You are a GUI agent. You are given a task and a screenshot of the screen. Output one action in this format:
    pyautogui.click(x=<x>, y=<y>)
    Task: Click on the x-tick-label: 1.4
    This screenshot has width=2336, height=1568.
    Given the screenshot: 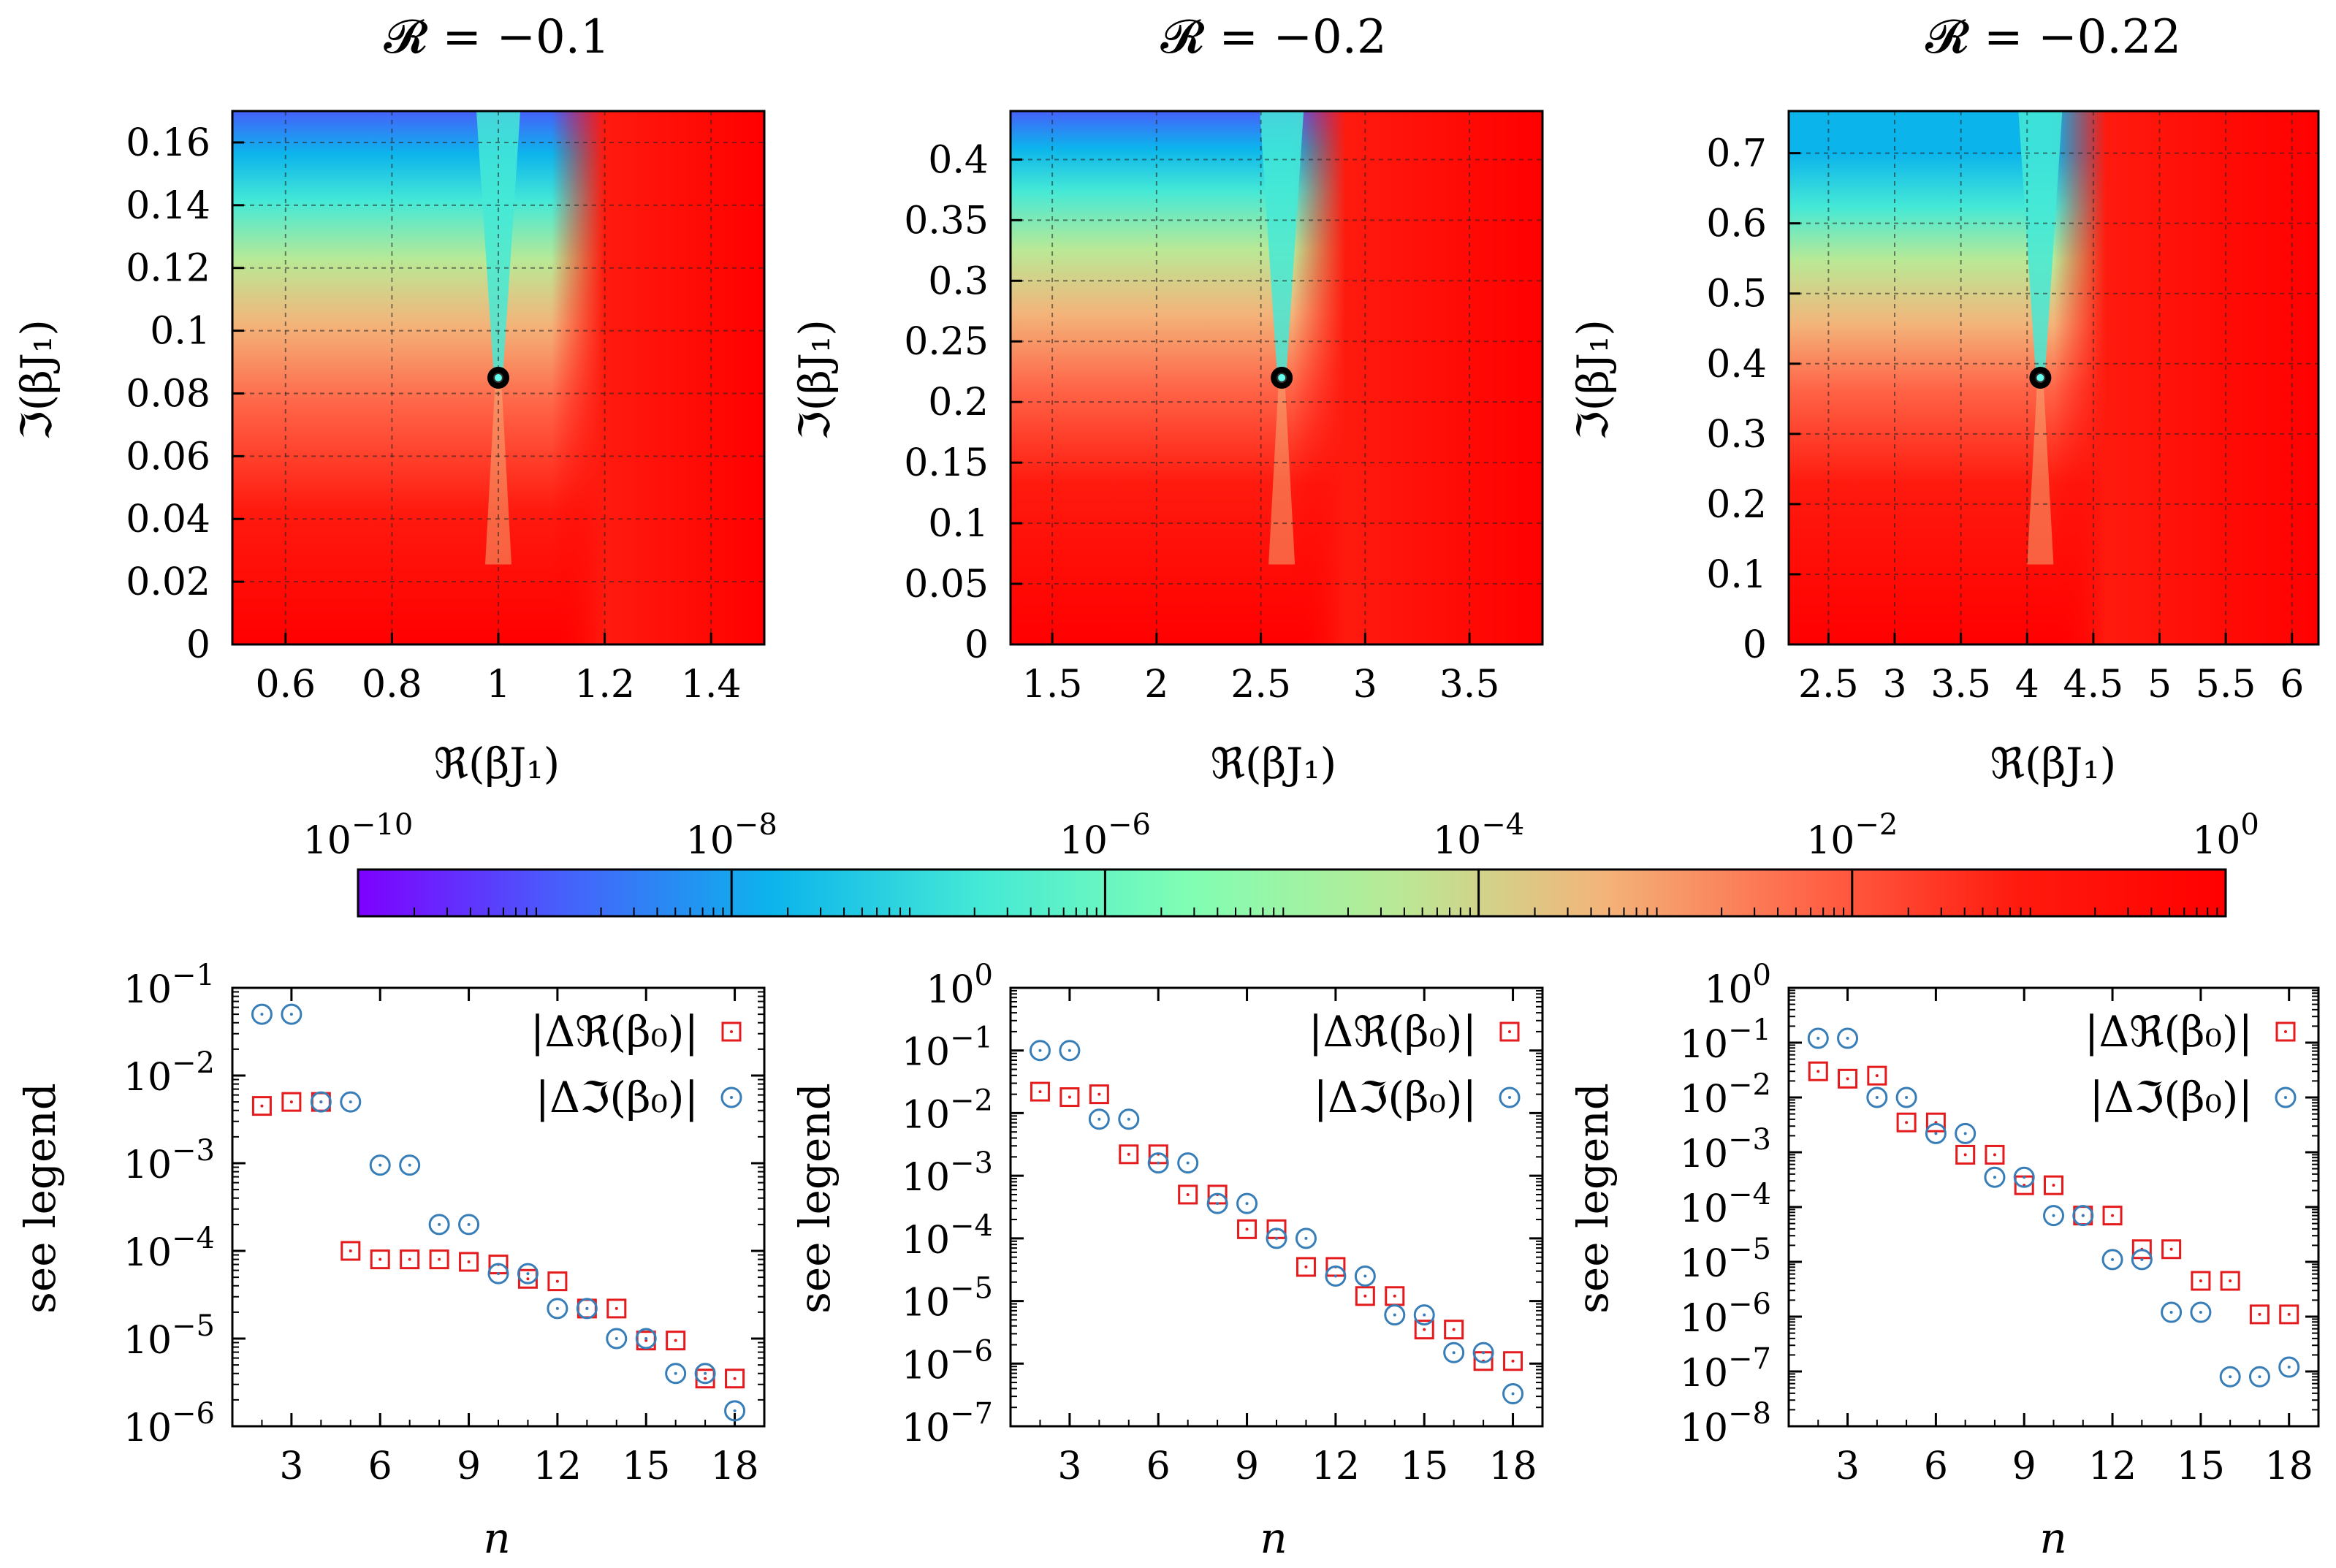 What is the action you would take?
    pyautogui.click(x=711, y=685)
    